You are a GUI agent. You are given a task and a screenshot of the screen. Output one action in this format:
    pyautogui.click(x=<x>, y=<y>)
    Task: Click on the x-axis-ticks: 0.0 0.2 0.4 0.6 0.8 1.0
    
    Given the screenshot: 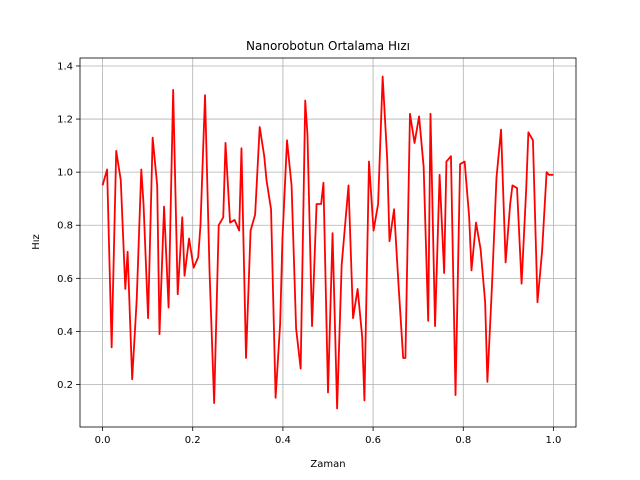 What is the action you would take?
    pyautogui.click(x=328, y=436)
    